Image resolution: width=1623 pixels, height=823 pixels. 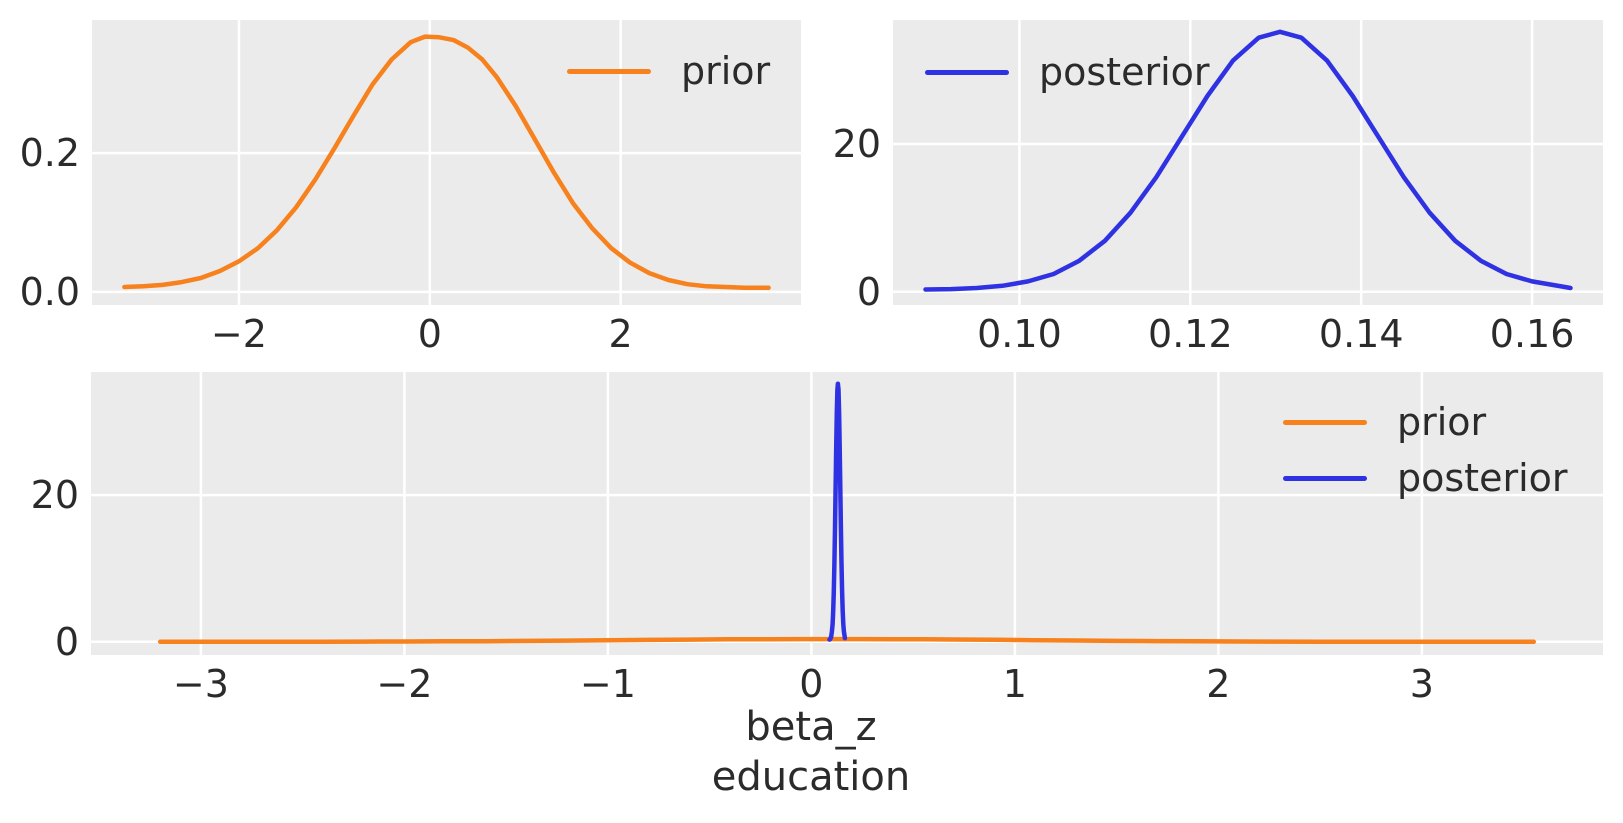 What do you see at coordinates (200, 684) in the screenshot?
I see `x-tick-label: −3` at bounding box center [200, 684].